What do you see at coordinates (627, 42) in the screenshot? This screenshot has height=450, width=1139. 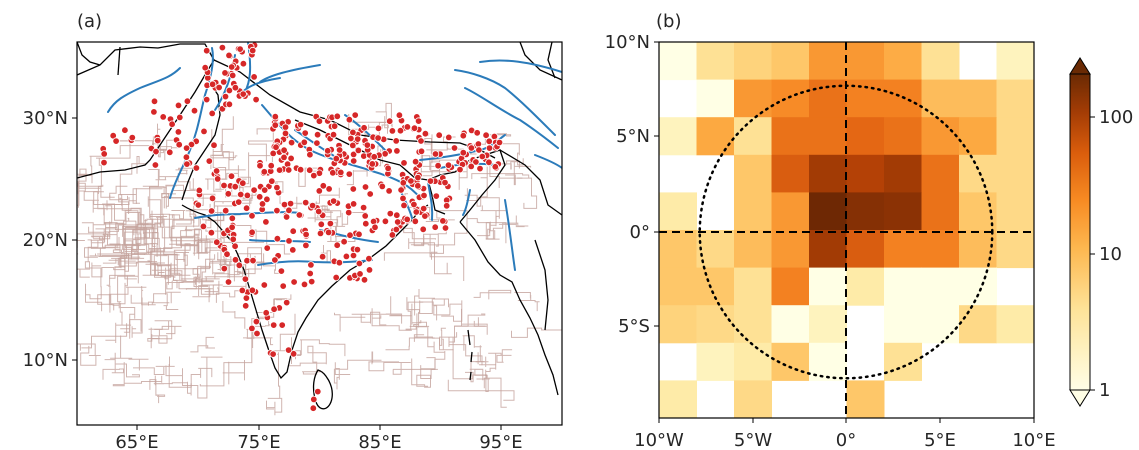 I see `y-tick-label: 10°N` at bounding box center [627, 42].